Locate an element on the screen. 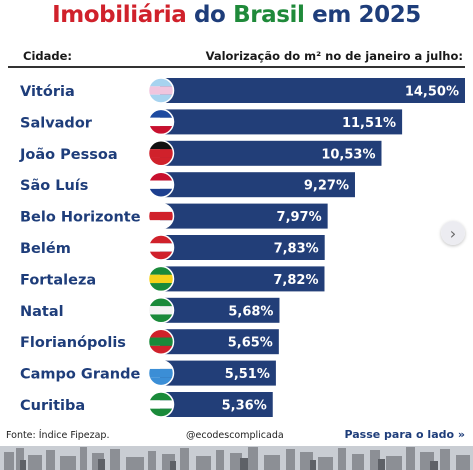 The width and height of the screenshot is (473, 470). value-label: 5,68% is located at coordinates (250, 311).